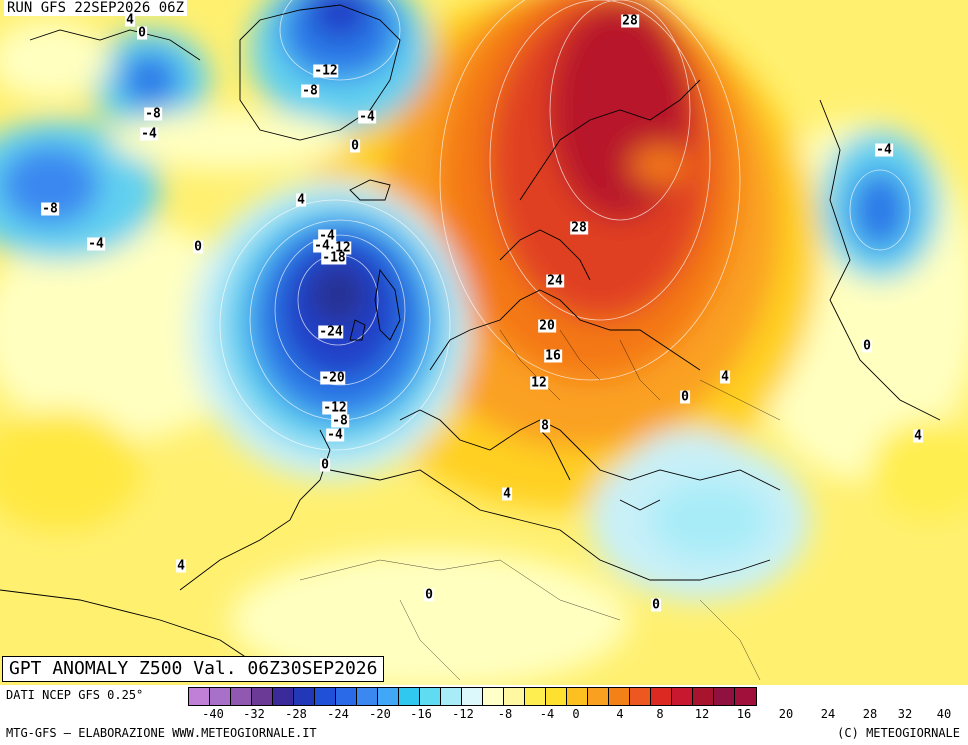  I want to click on validity-title: GPT ANOMALY Z500 Val. 06Z30SEP2026, so click(193, 669).